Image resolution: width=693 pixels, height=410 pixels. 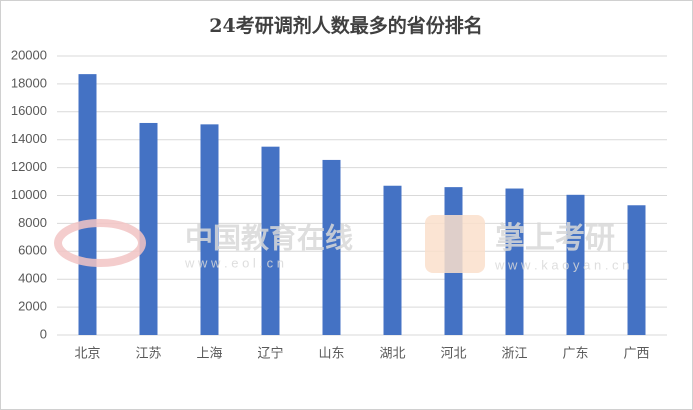 What do you see at coordinates (514, 352) in the screenshot?
I see `x-tick-label: 浙江` at bounding box center [514, 352].